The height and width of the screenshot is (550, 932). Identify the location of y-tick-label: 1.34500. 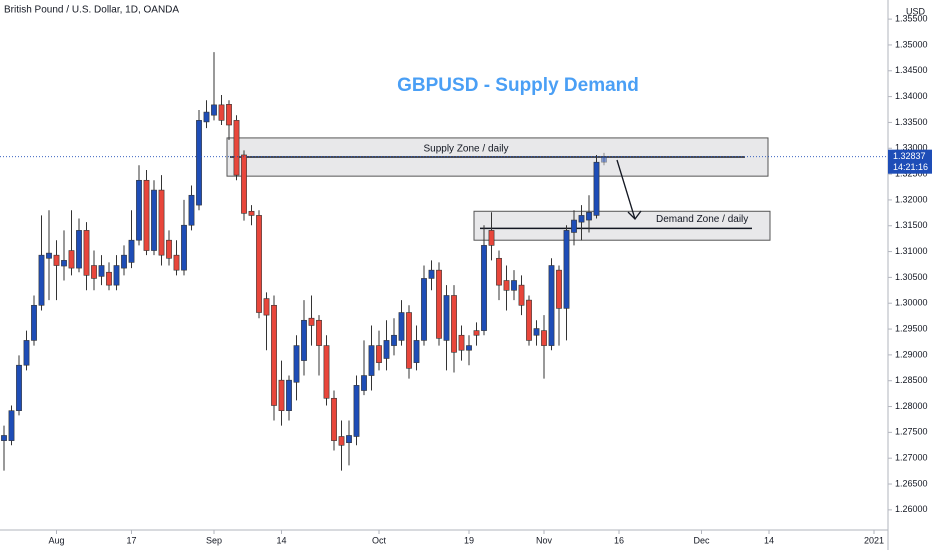
(911, 70).